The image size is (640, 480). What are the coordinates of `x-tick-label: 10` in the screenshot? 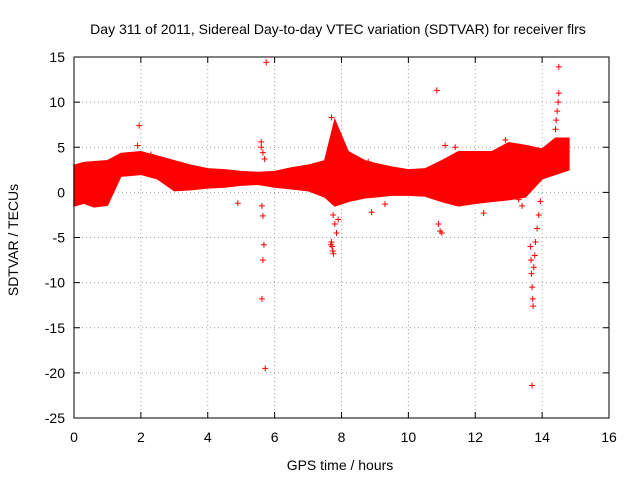 It's located at (409, 437).